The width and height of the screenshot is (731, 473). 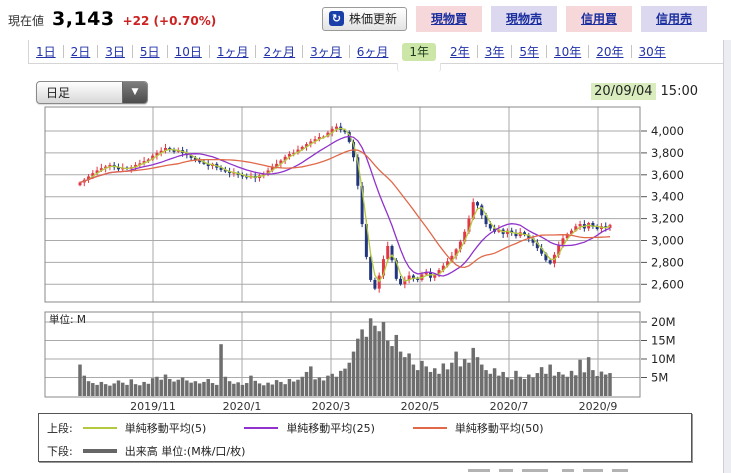 I want to click on chart-type-value: 日足, so click(x=58, y=93).